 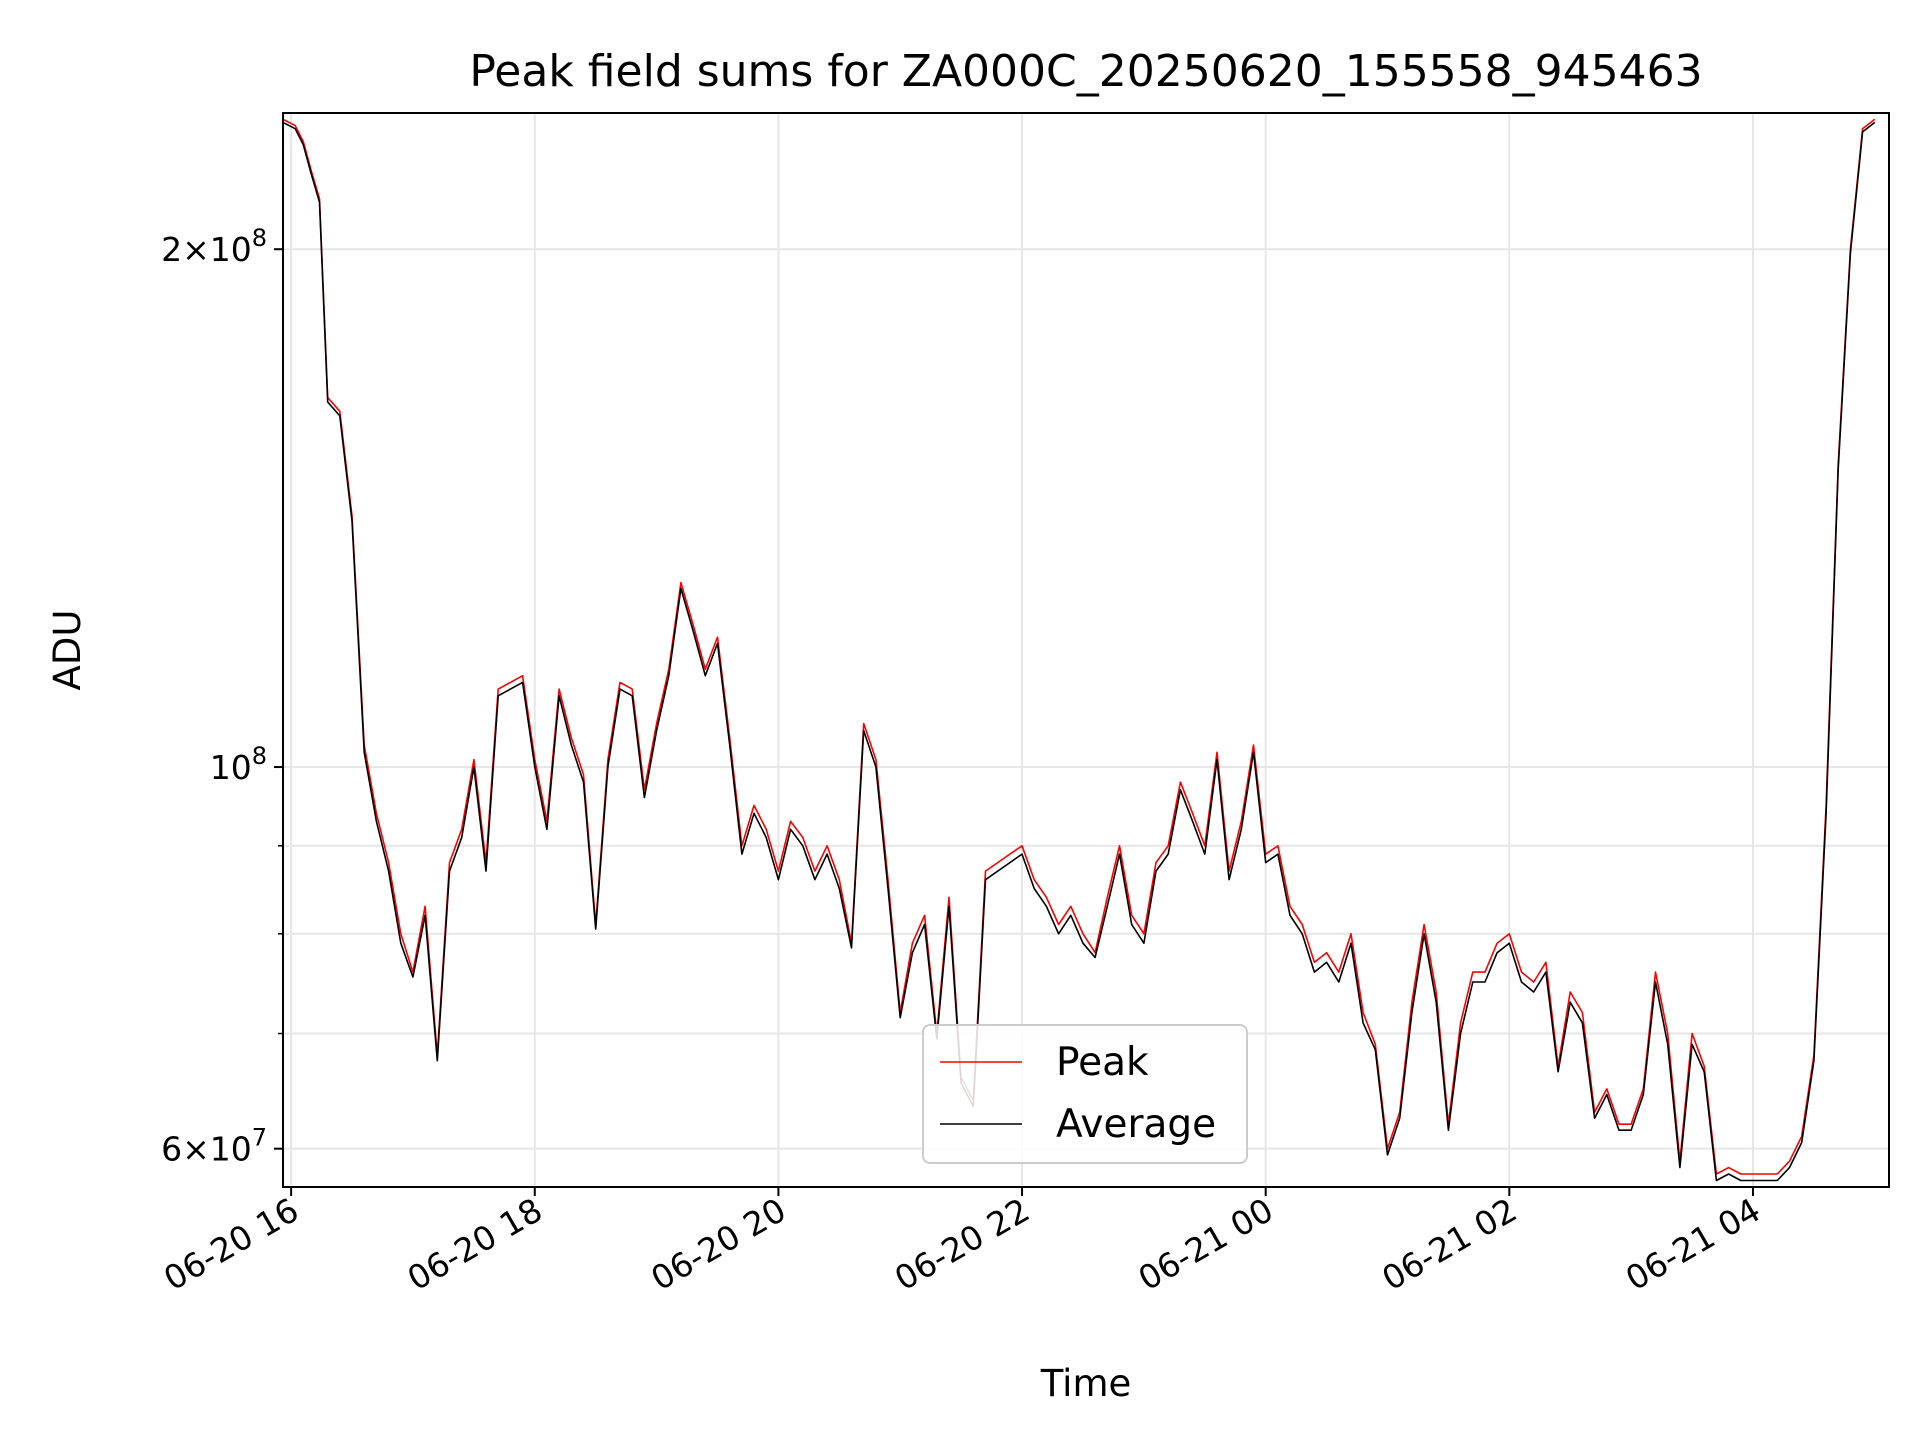 I want to click on y-tick-label: 108, so click(x=238, y=764).